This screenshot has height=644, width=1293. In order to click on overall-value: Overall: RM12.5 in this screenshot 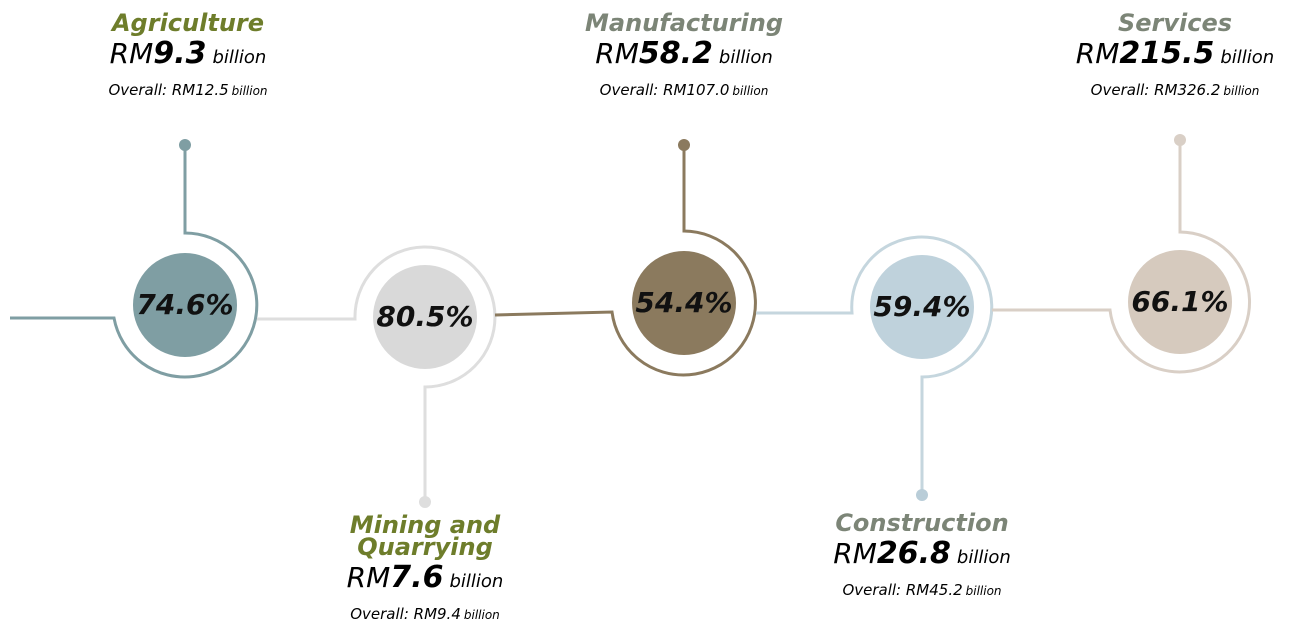, I will do `click(168, 90)`.